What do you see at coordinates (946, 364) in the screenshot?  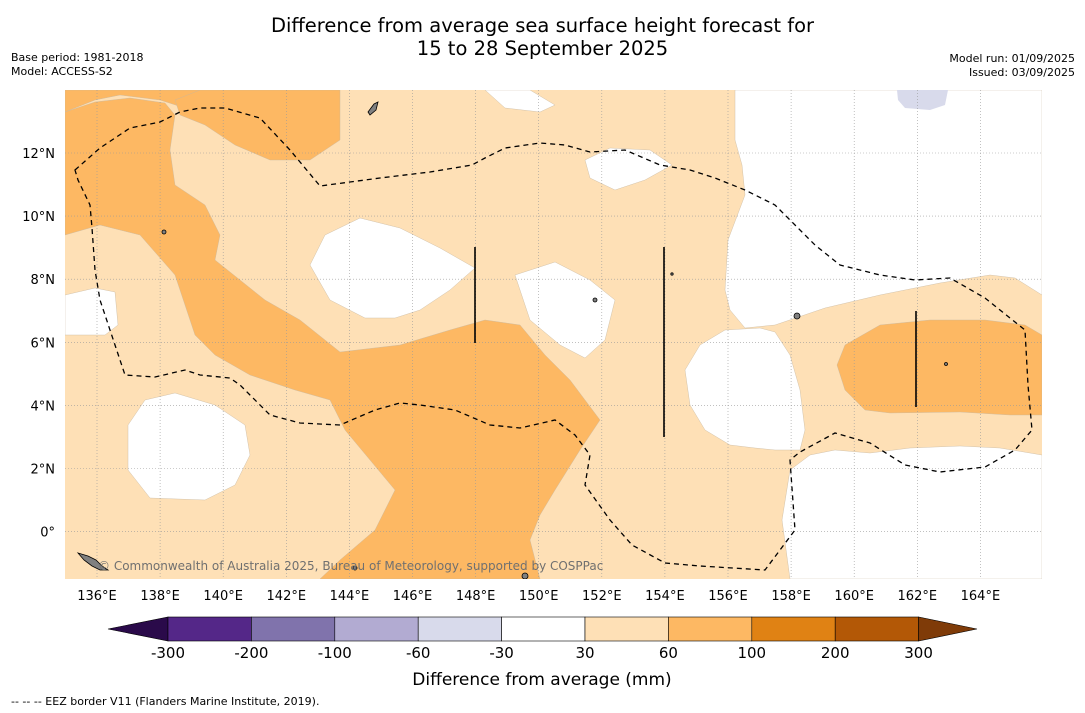 I see `island-small-d` at bounding box center [946, 364].